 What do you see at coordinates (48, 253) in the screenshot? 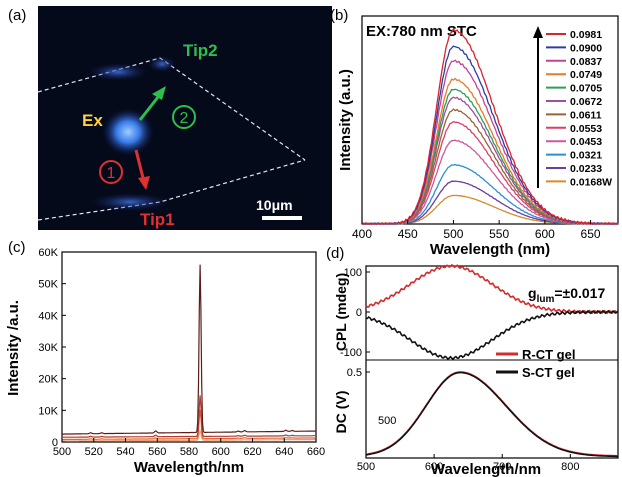
I see `y-tick-label: 60K` at bounding box center [48, 253].